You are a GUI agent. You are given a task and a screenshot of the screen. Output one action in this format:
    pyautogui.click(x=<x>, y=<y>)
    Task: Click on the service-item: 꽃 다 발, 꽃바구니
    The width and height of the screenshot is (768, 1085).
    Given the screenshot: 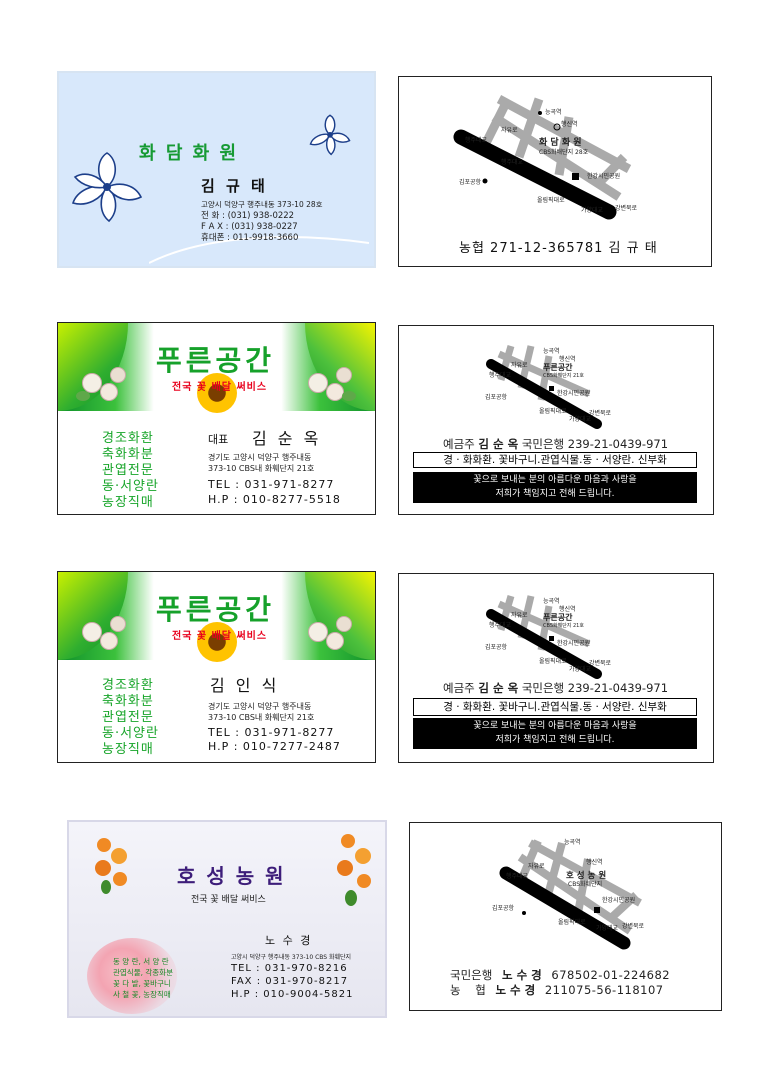 What is the action you would take?
    pyautogui.click(x=142, y=983)
    